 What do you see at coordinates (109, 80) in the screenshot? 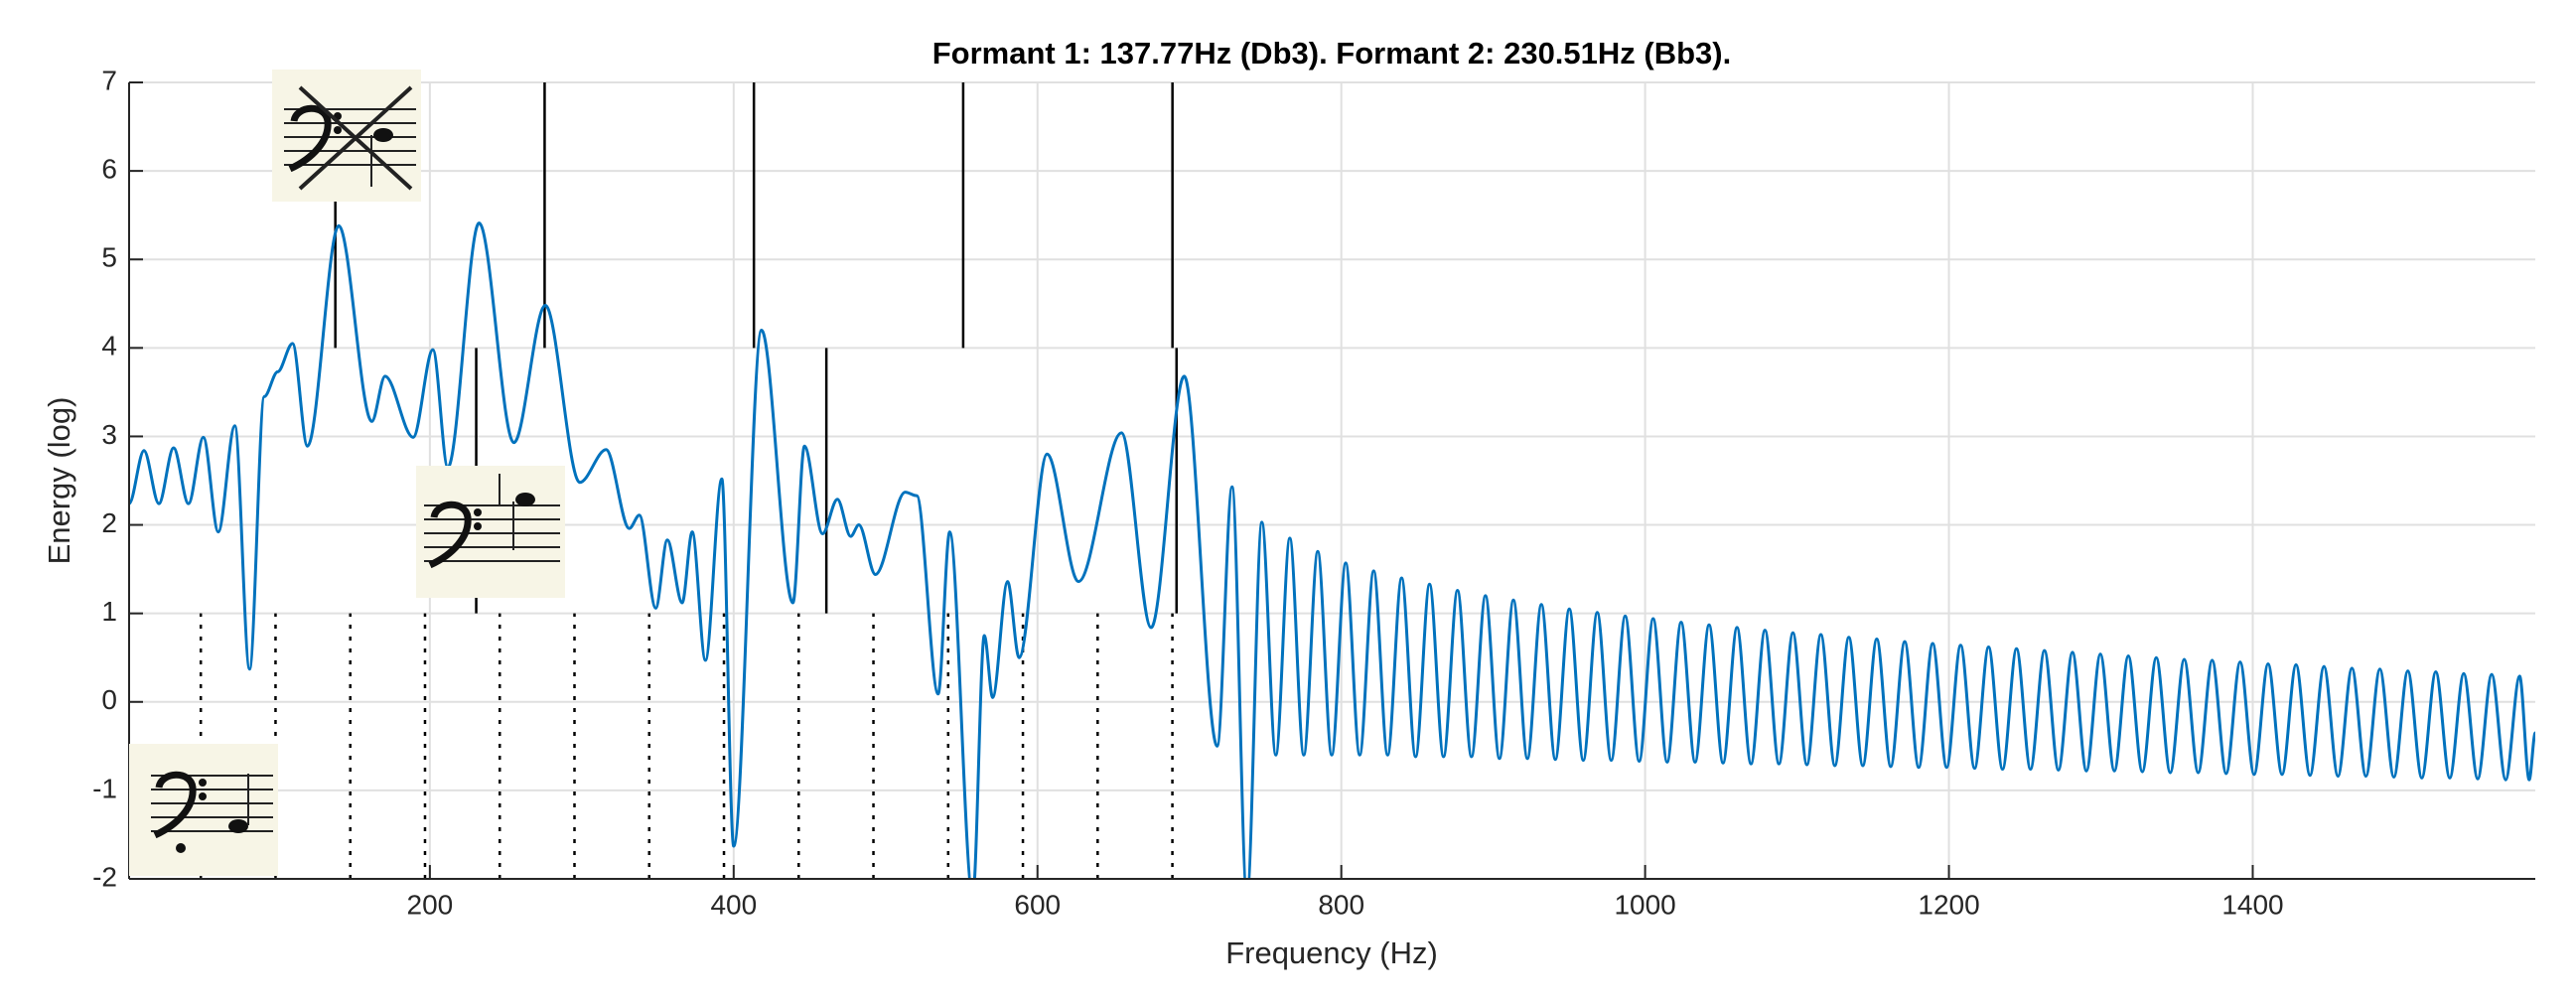
I see `y-tick-label: 7` at bounding box center [109, 80].